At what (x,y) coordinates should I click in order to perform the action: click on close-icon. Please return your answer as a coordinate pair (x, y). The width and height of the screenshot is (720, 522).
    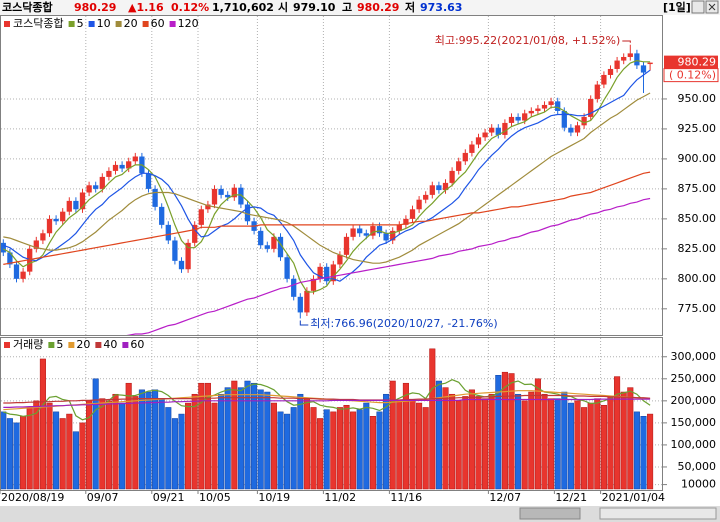
    Looking at the image, I should click on (712, 7).